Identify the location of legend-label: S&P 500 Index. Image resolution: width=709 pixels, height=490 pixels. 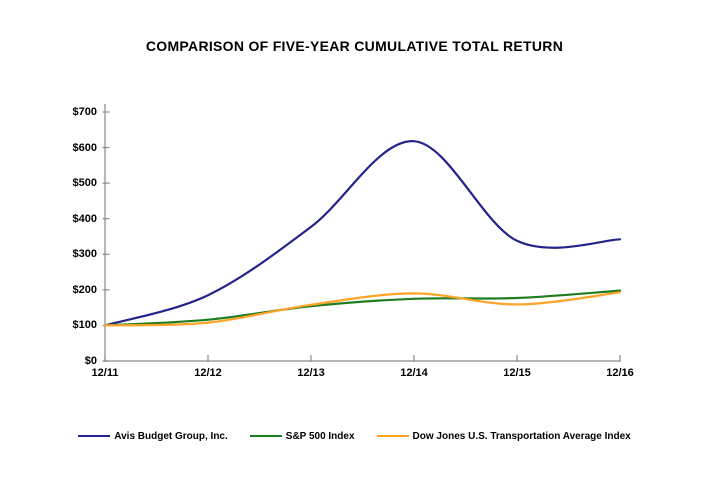
(320, 436).